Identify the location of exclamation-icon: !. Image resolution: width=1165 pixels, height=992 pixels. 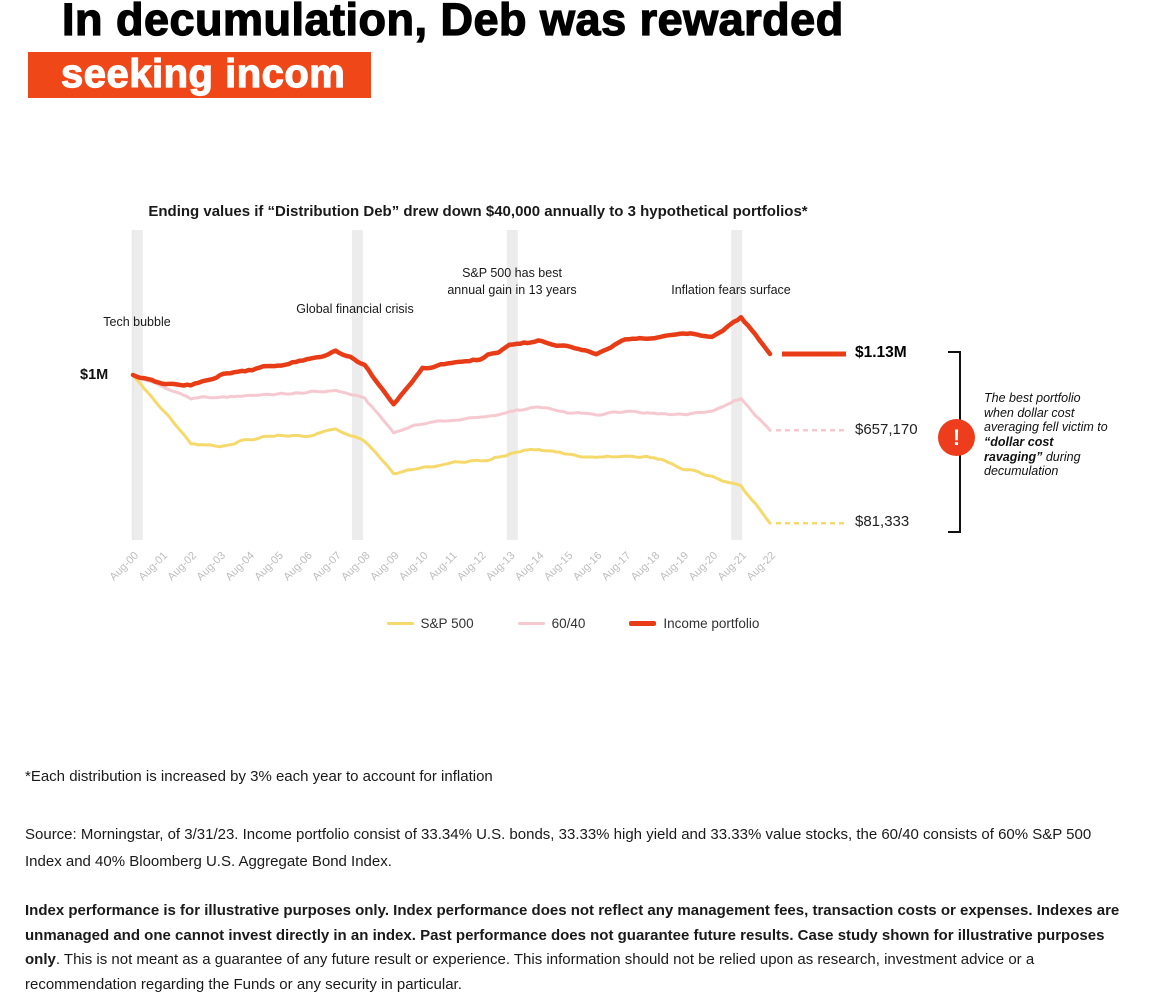
(956, 437).